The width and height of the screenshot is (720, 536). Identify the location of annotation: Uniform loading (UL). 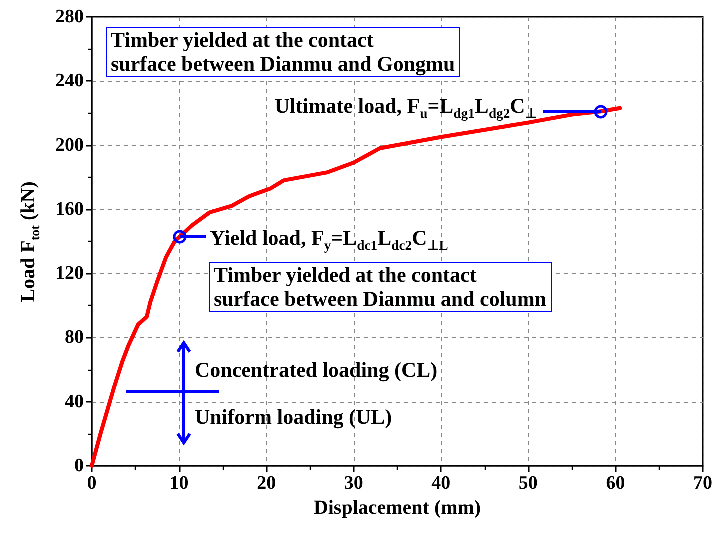
(293, 417).